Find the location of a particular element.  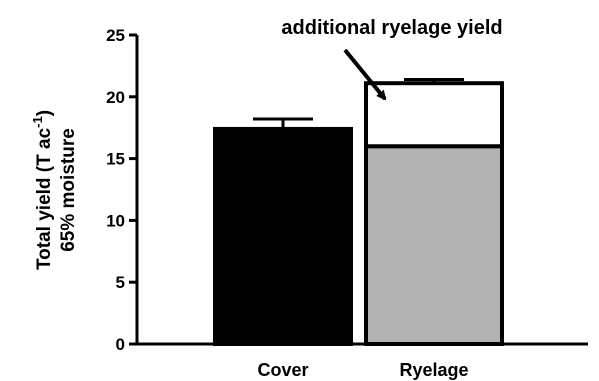

y-axis-title-line1: Total yield (T ac-1) is located at coordinates (42, 190).